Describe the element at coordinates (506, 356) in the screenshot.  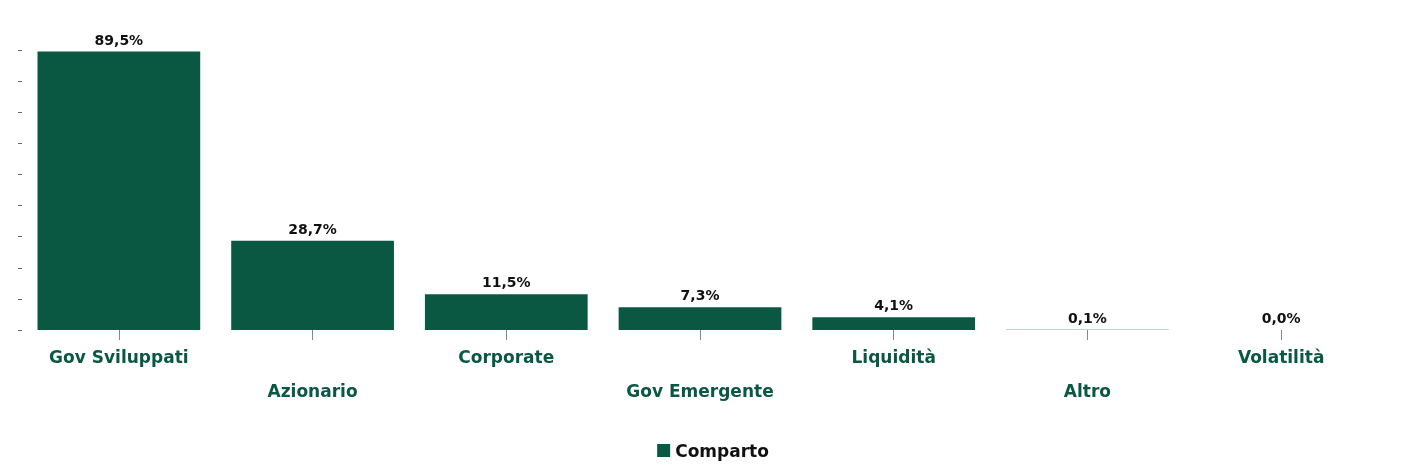
I see `x-tick-label: Corporate` at that location.